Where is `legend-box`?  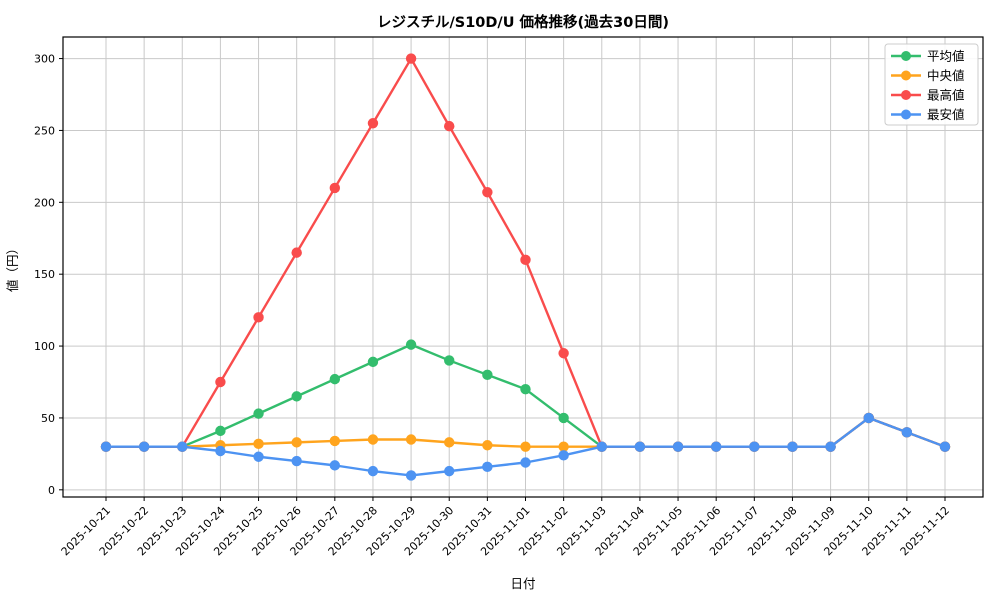 legend-box is located at coordinates (931, 84).